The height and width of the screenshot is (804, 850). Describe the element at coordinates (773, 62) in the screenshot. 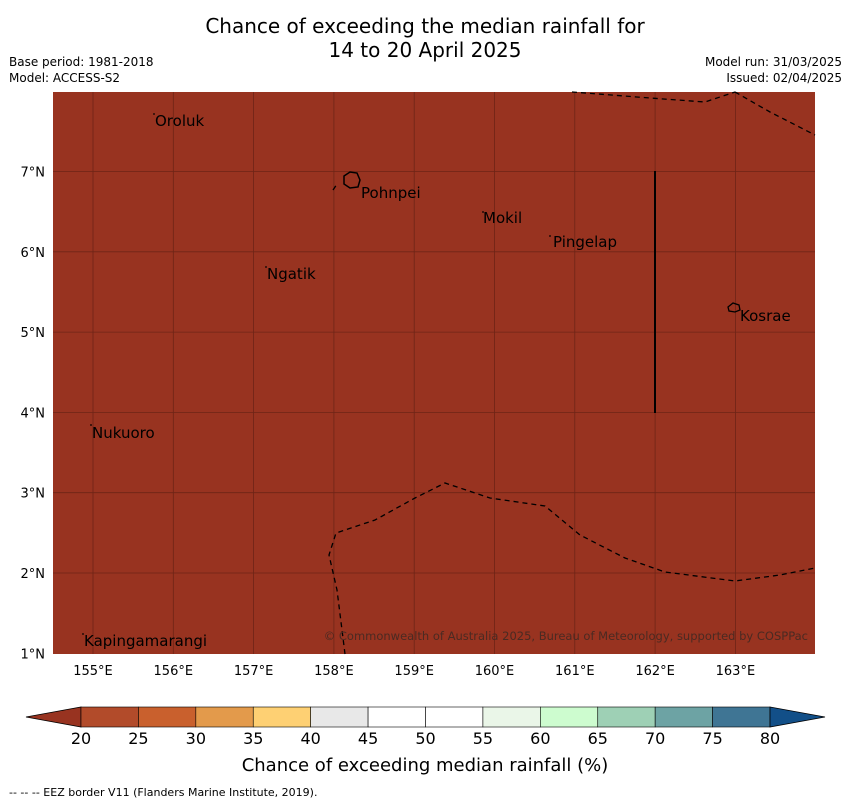

I see `model-run-text: Model run: 31/03/2025` at that location.